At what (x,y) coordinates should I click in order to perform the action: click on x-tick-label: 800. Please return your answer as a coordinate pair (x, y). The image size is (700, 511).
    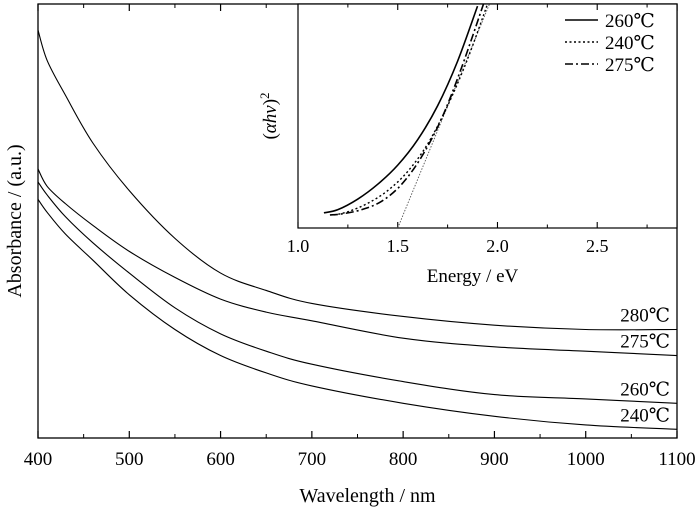
    Looking at the image, I should click on (403, 459).